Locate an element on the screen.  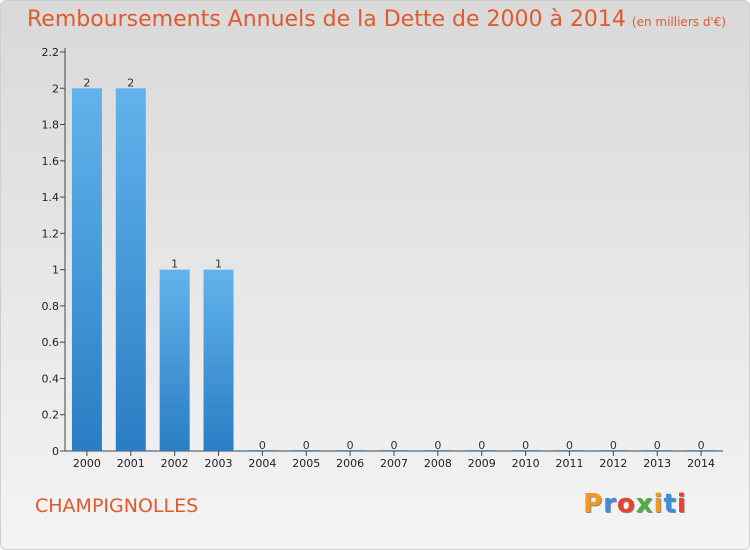
y-tick-label: 0.2 is located at coordinates (51, 415).